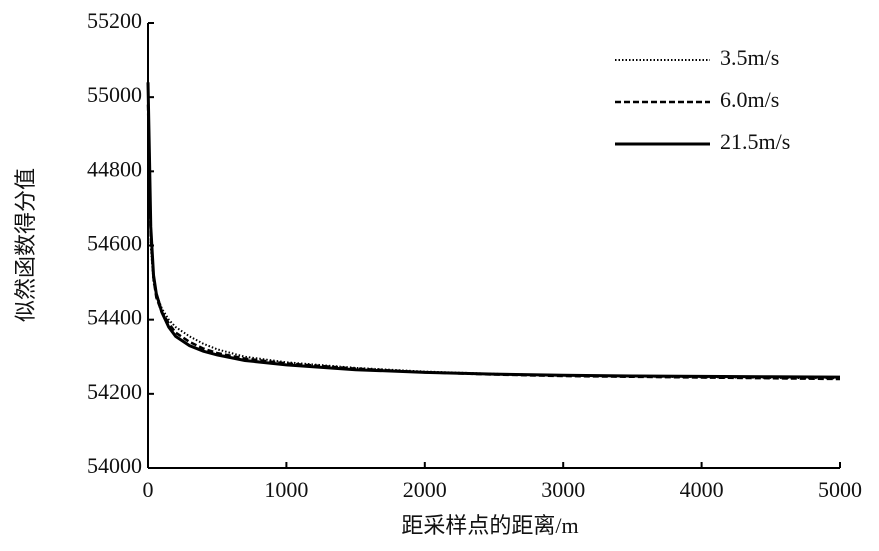  Describe the element at coordinates (563, 489) in the screenshot. I see `x-tick-label: 3000` at that location.